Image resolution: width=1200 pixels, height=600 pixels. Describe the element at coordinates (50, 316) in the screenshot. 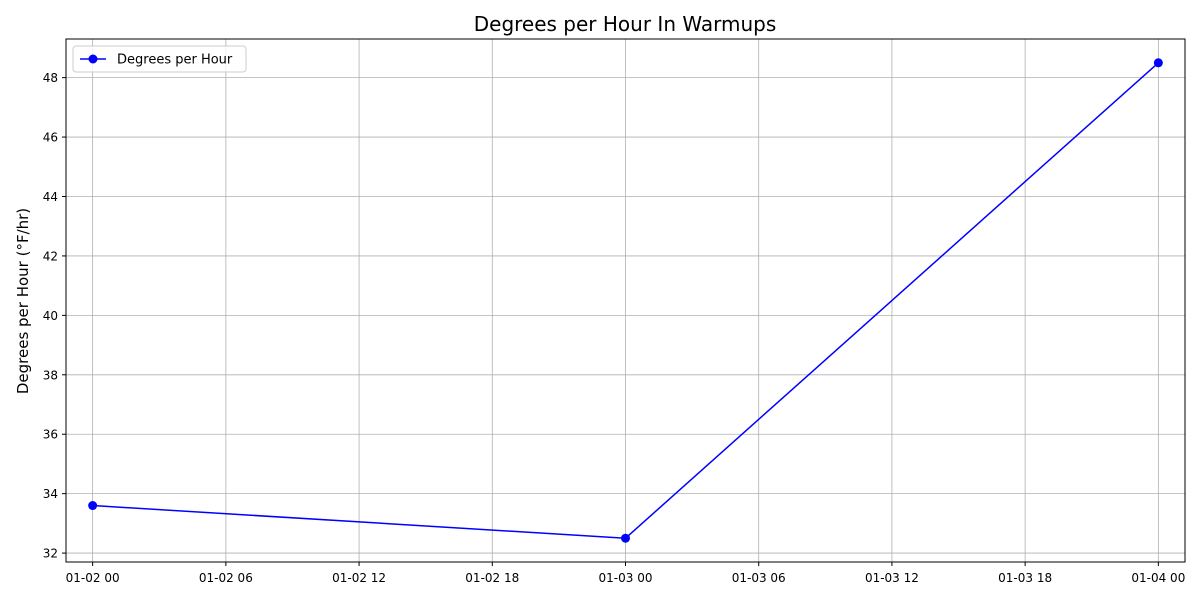

I see `y-tick-label-4: 40` at that location.